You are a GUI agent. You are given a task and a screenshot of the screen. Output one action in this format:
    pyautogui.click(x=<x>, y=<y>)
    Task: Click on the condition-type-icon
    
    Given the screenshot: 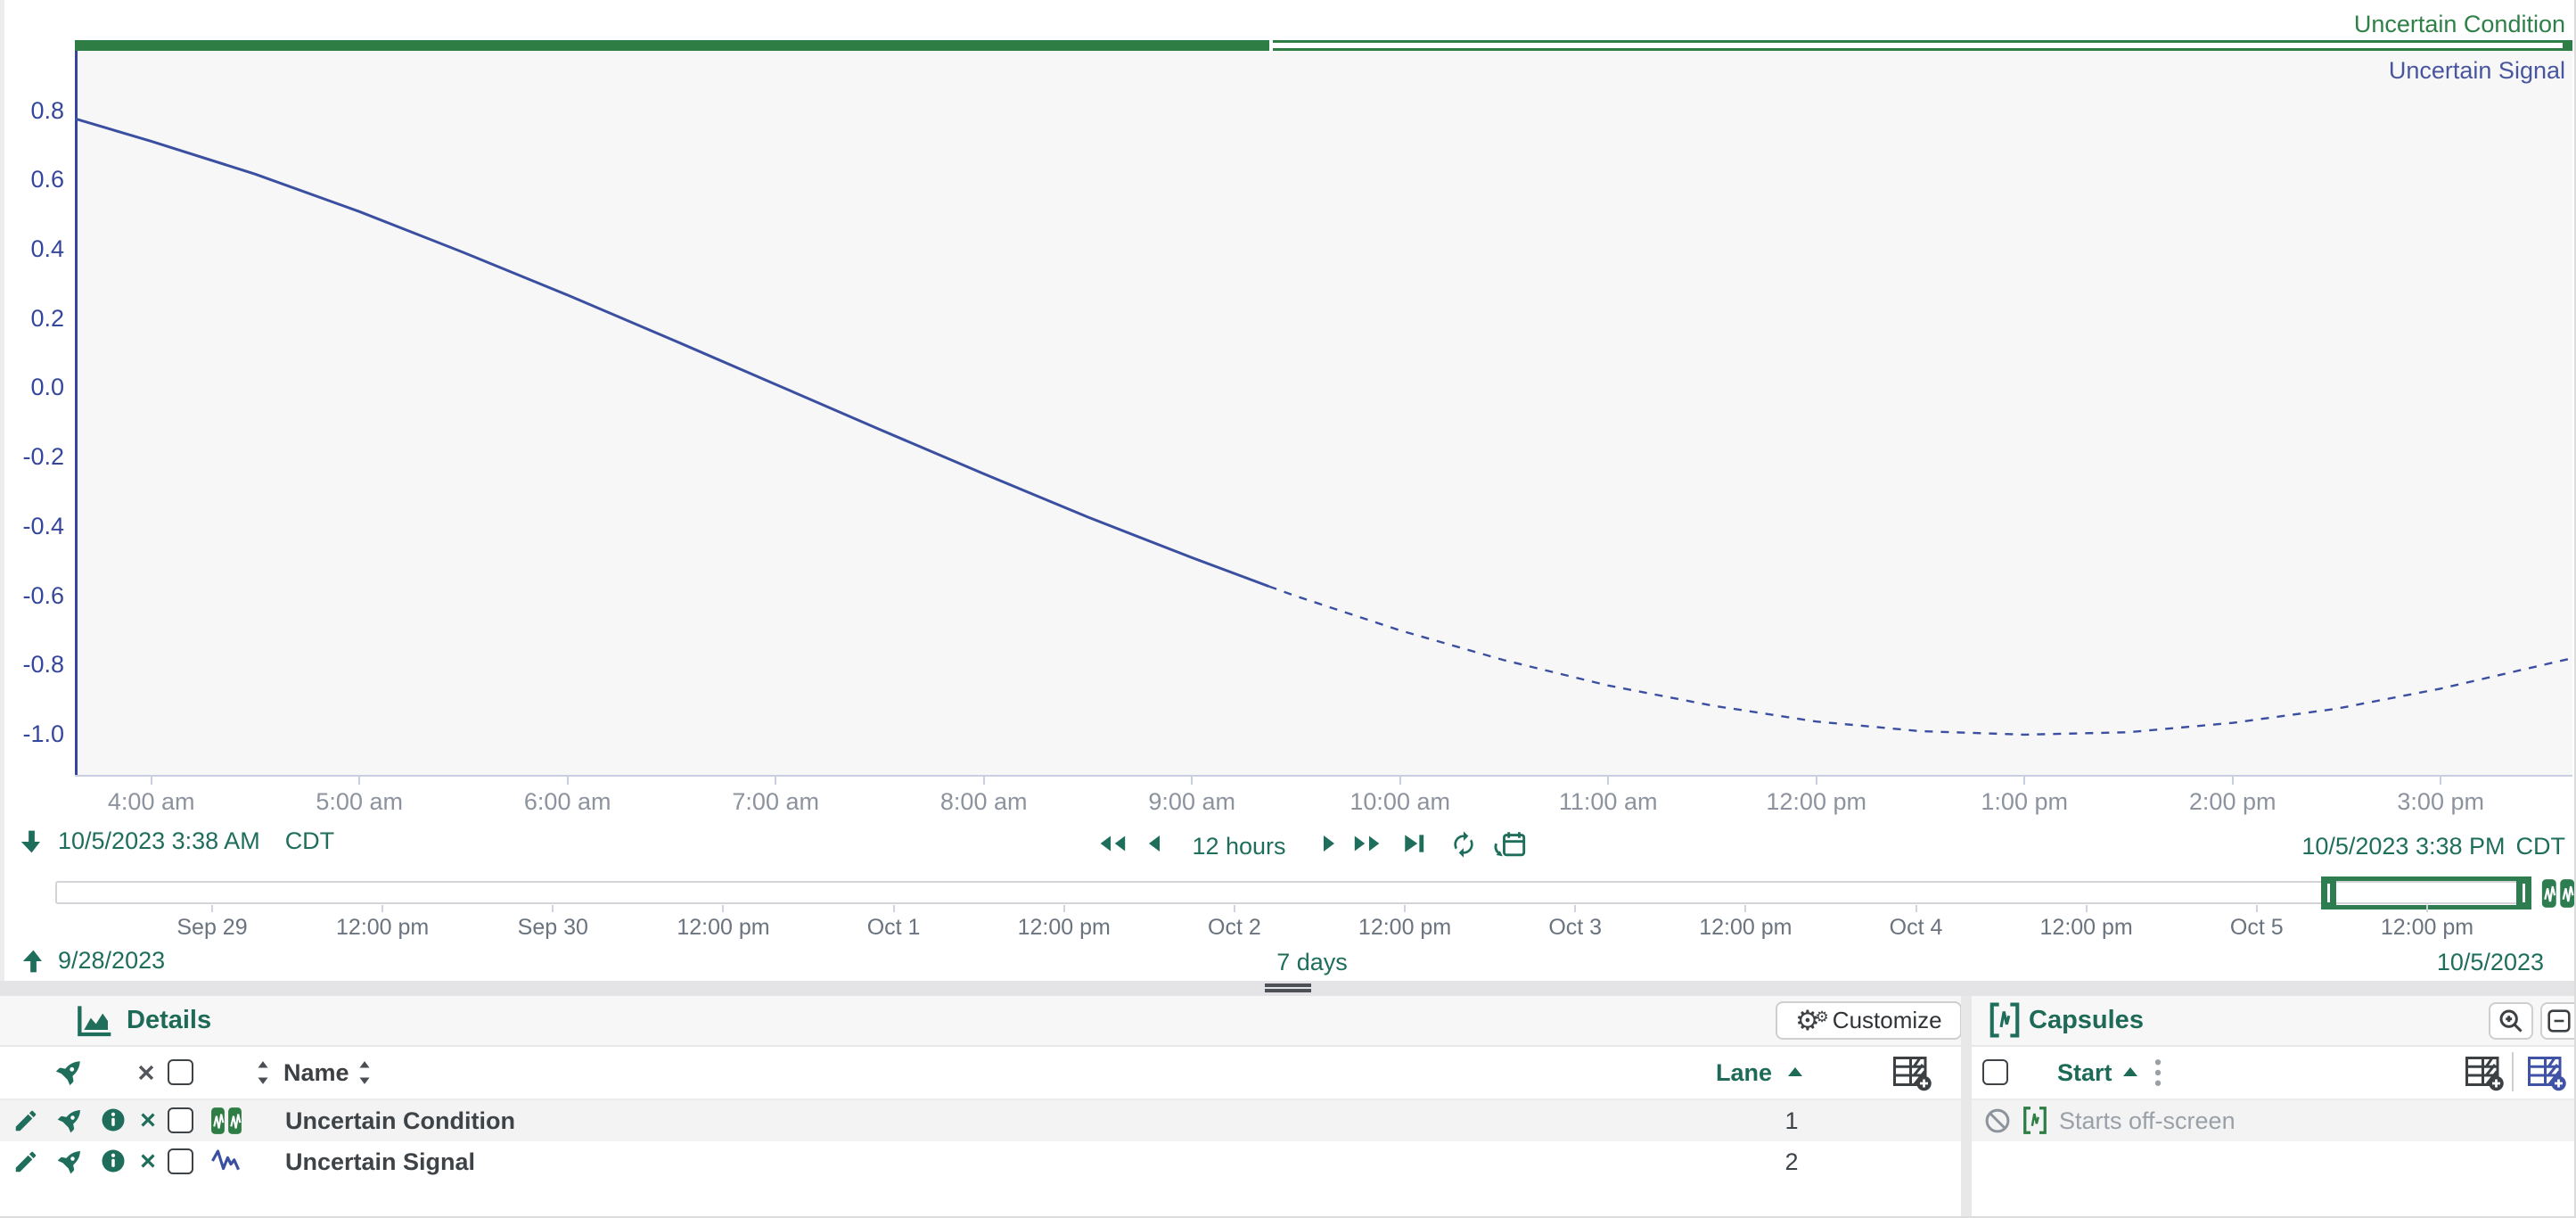 What is the action you would take?
    pyautogui.click(x=226, y=1121)
    